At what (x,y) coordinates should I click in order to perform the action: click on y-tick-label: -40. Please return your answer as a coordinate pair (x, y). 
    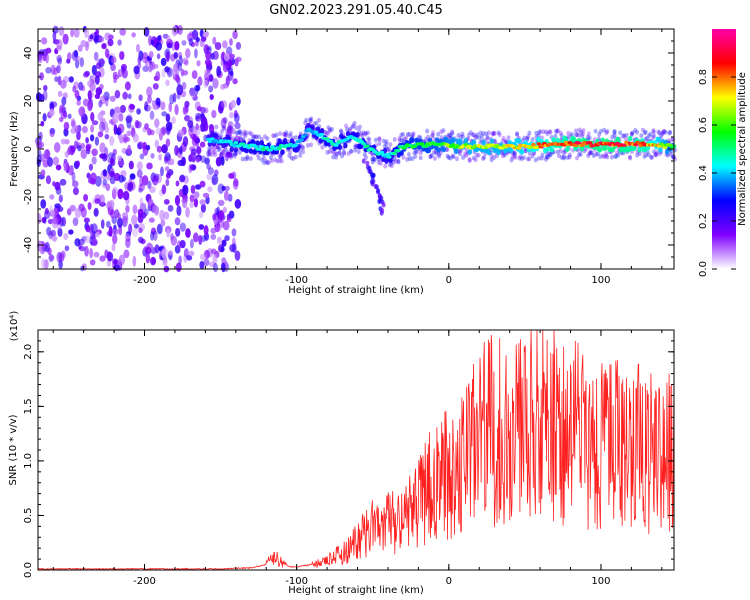
    Looking at the image, I should click on (28, 245).